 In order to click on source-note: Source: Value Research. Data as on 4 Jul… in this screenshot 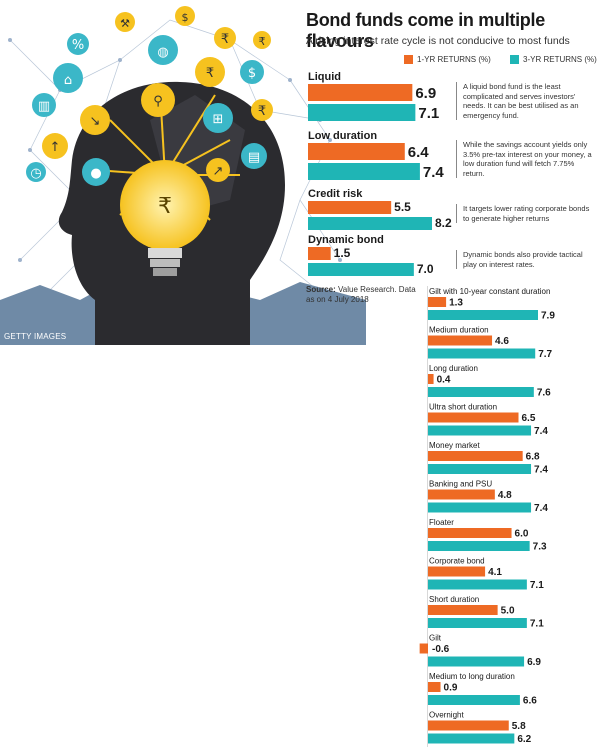, I will do `click(361, 295)`.